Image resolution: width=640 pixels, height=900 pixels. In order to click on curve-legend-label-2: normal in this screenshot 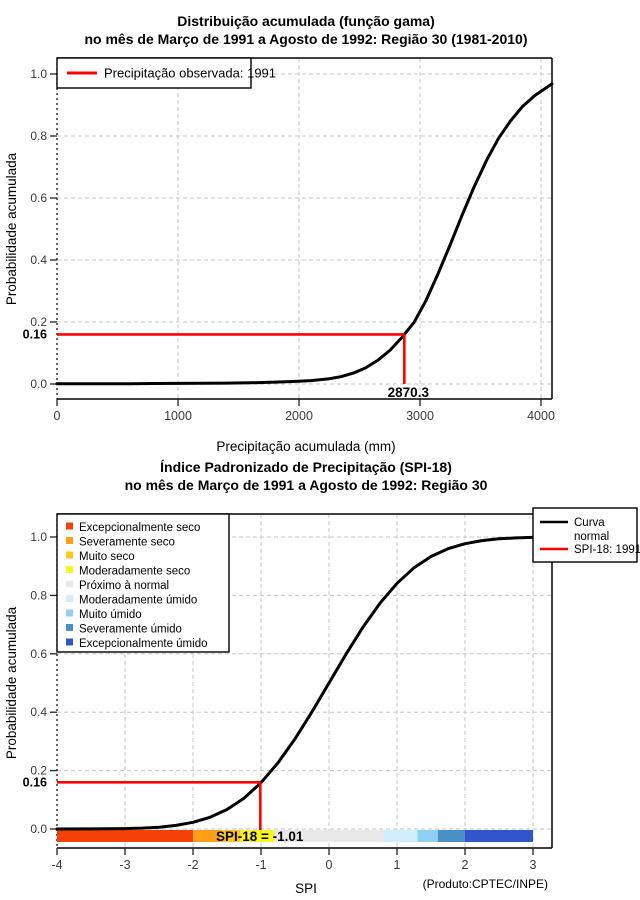, I will do `click(591, 537)`.